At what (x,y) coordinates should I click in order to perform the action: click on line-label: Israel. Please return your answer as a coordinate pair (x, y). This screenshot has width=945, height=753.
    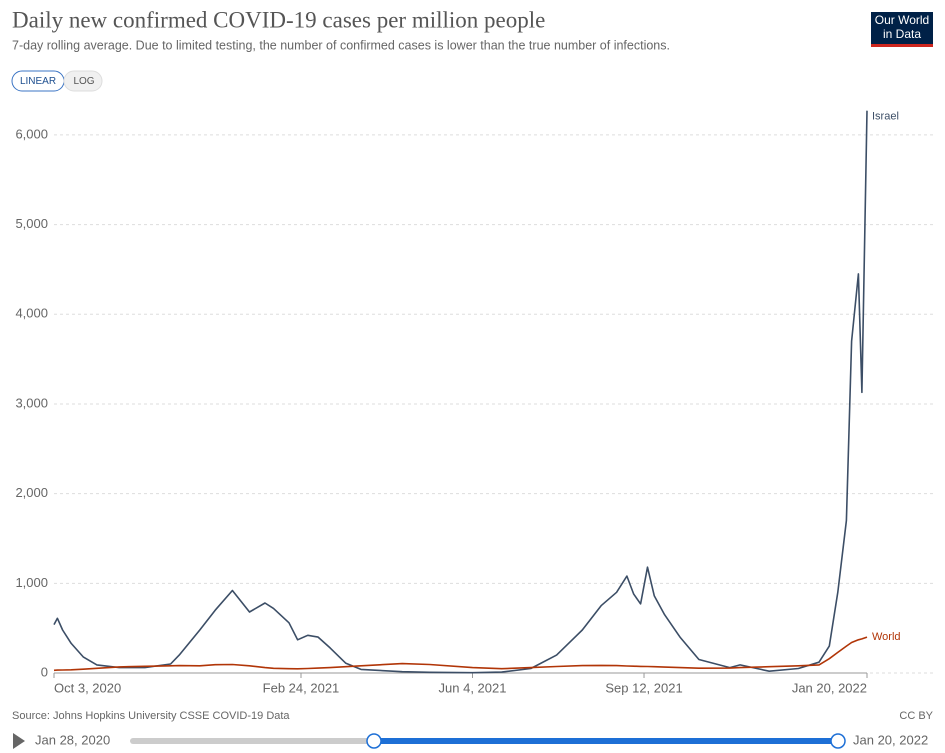
    Looking at the image, I should click on (885, 117).